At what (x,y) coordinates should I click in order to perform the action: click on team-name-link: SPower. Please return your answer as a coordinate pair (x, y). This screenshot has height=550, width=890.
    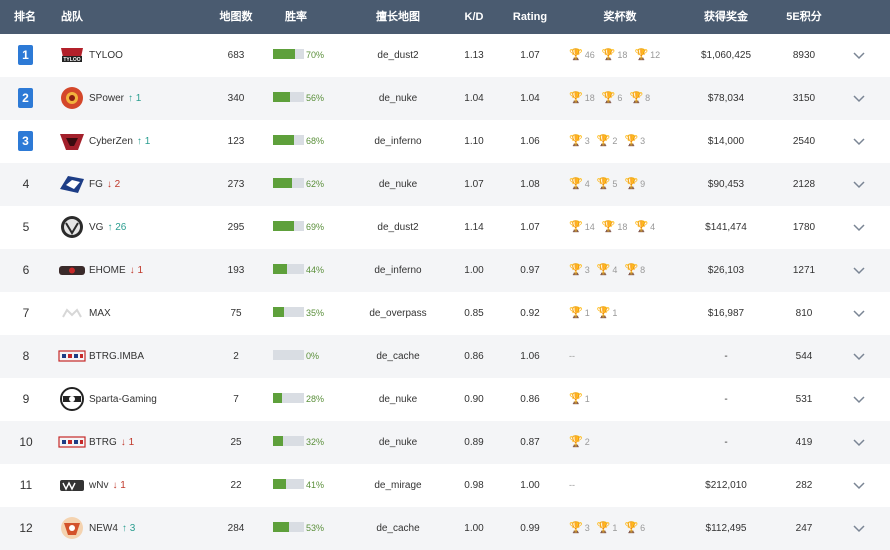
    Looking at the image, I should click on (107, 98).